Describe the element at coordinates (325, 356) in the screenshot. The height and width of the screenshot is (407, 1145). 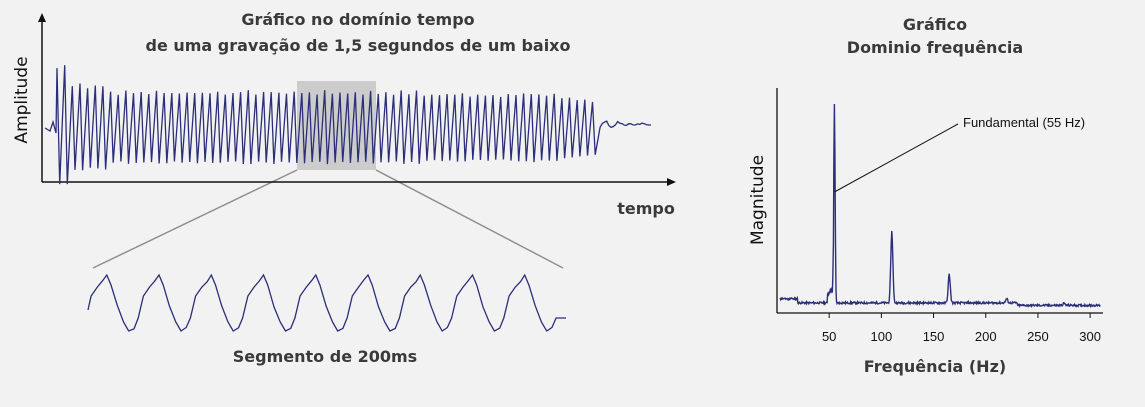
I see `inset-segment-label: Segmento de 200ms` at that location.